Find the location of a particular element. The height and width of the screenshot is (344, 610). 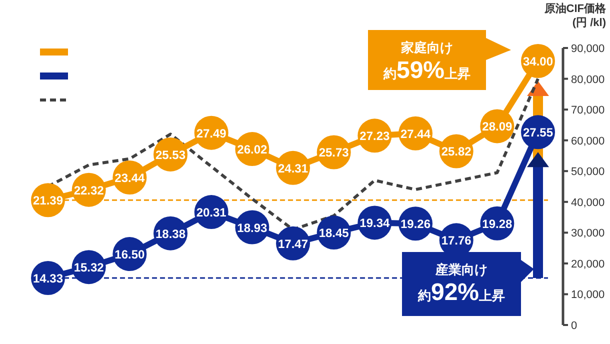

y-tick-label: 70,000 is located at coordinates (588, 110).